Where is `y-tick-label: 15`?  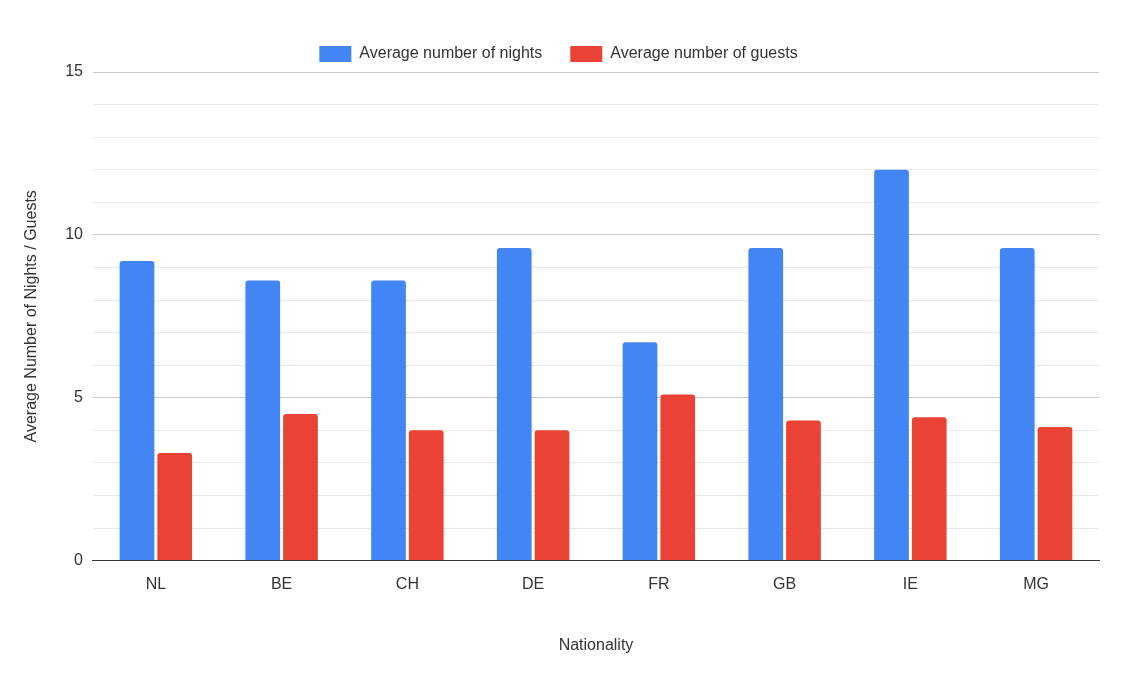
y-tick-label: 15 is located at coordinates (74, 71).